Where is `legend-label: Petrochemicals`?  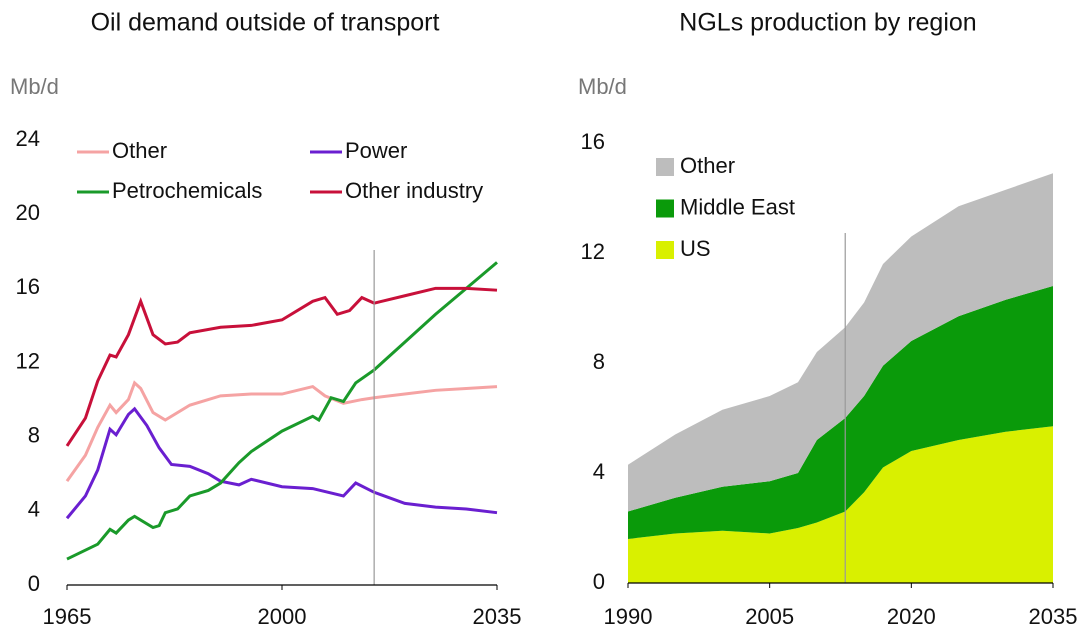 legend-label: Petrochemicals is located at coordinates (187, 190).